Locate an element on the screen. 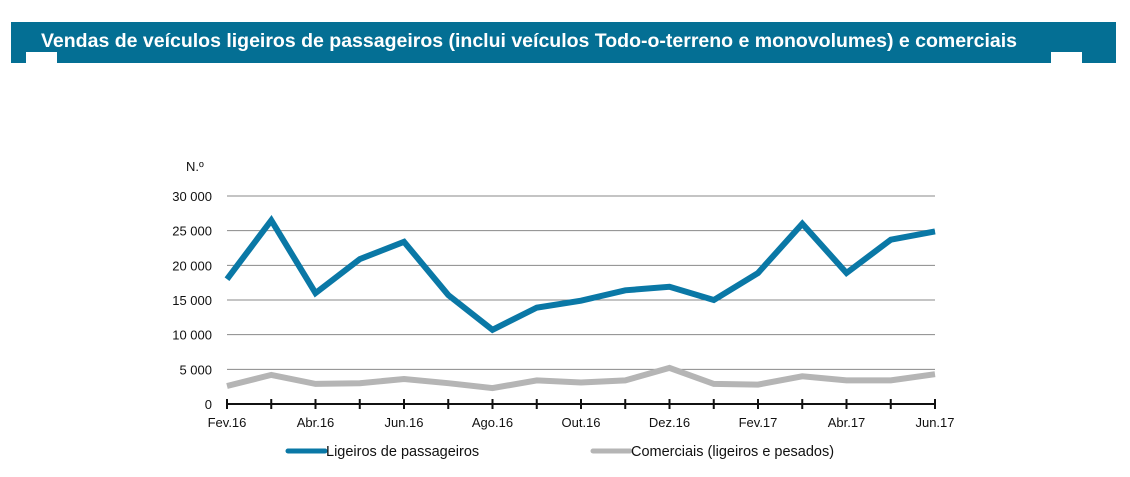  x-tick-label: Abr.17 is located at coordinates (847, 422).